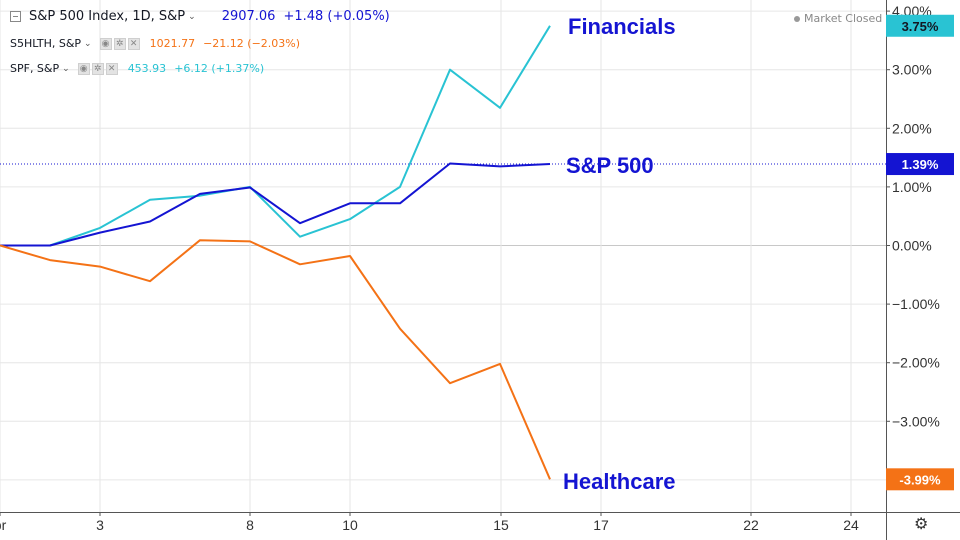 The height and width of the screenshot is (540, 960). Describe the element at coordinates (912, 70) in the screenshot. I see `y-tick-label: 3.00%` at that location.